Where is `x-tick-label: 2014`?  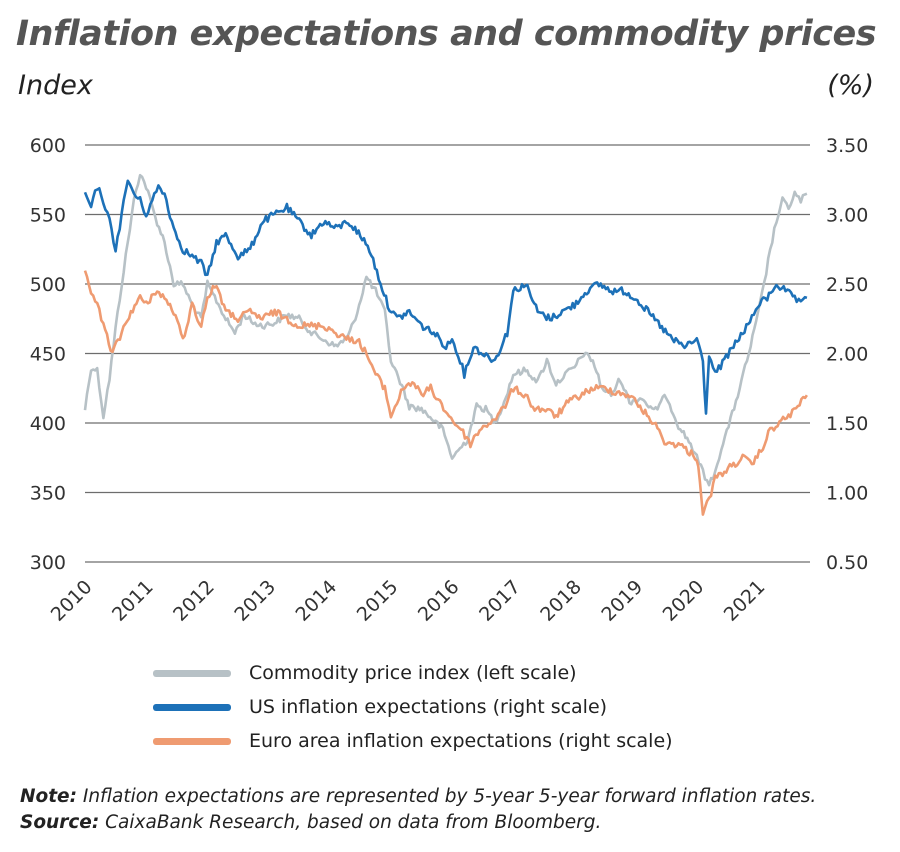
x-tick-label: 2014 is located at coordinates (317, 601).